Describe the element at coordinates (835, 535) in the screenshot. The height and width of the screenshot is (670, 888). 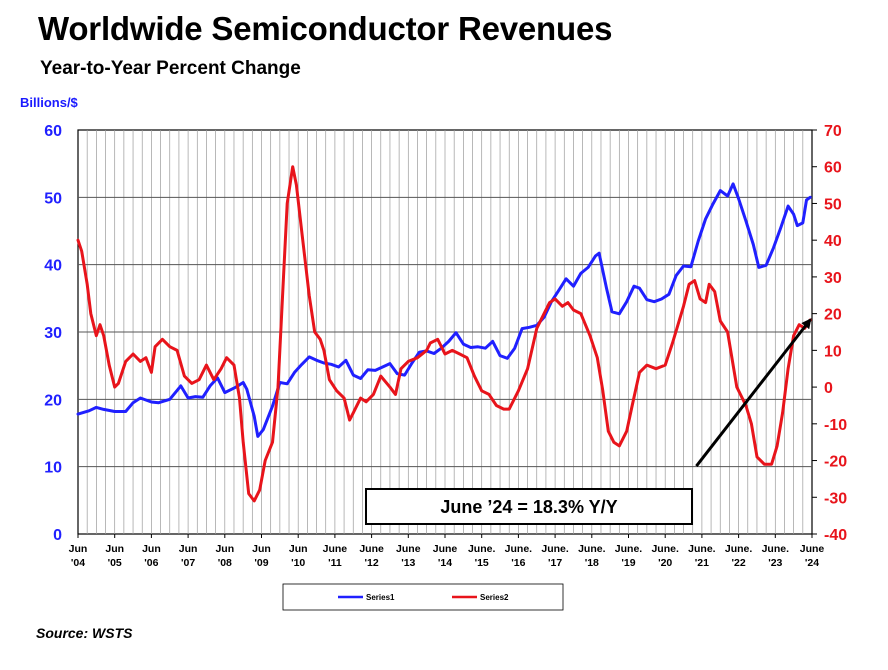
I see `right-axis-tick-label: -40` at that location.